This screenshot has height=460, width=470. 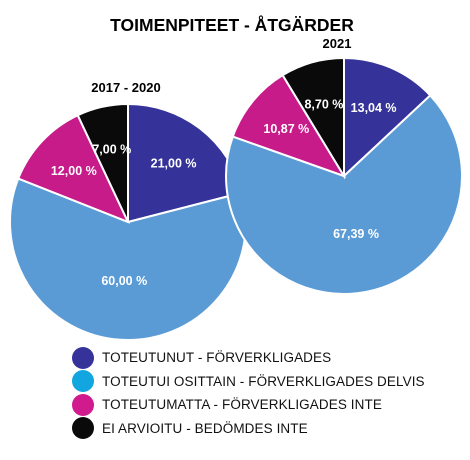 I want to click on legend-item-toteutunut: TOTEUTUNUT - FÖRVERKLIGADES, so click(x=248, y=357).